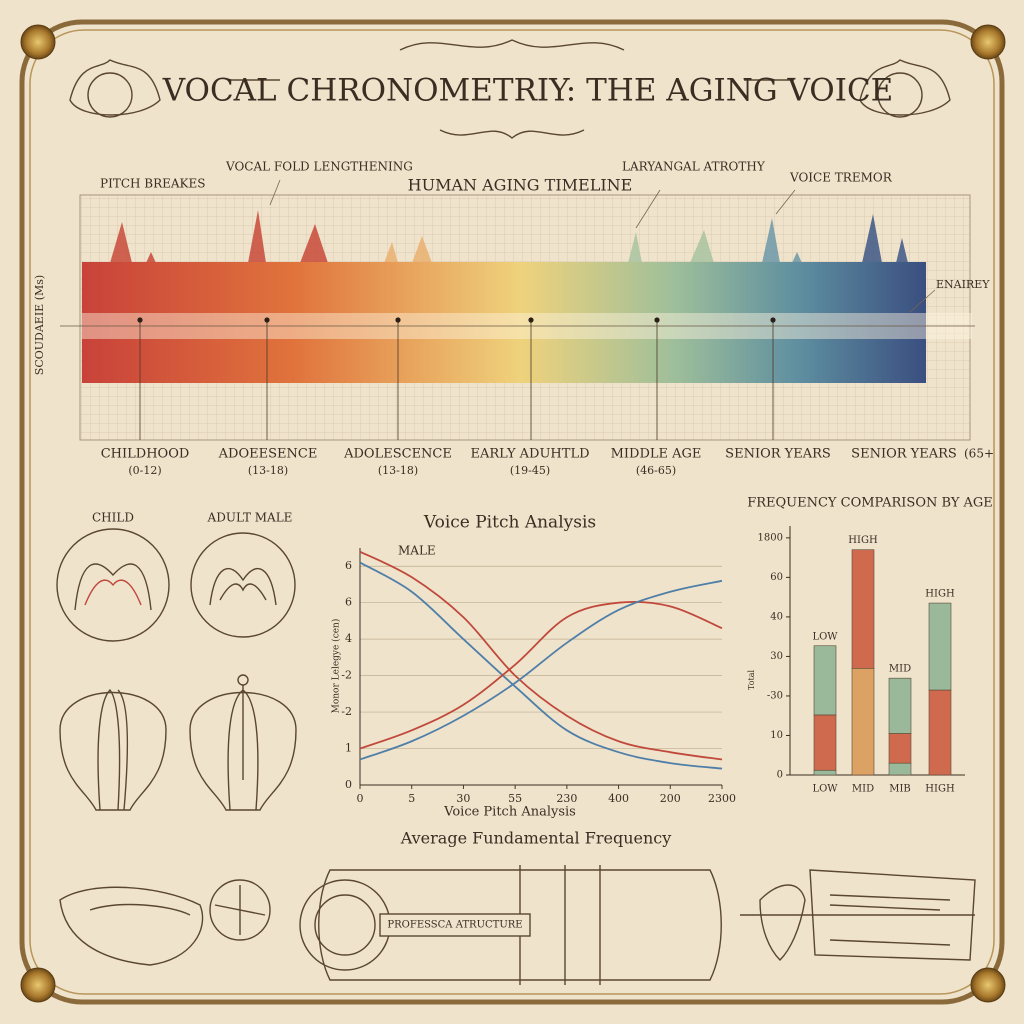  What do you see at coordinates (454, 925) in the screenshot?
I see `banner-label: PROFESSCA ATRUCTURE` at bounding box center [454, 925].